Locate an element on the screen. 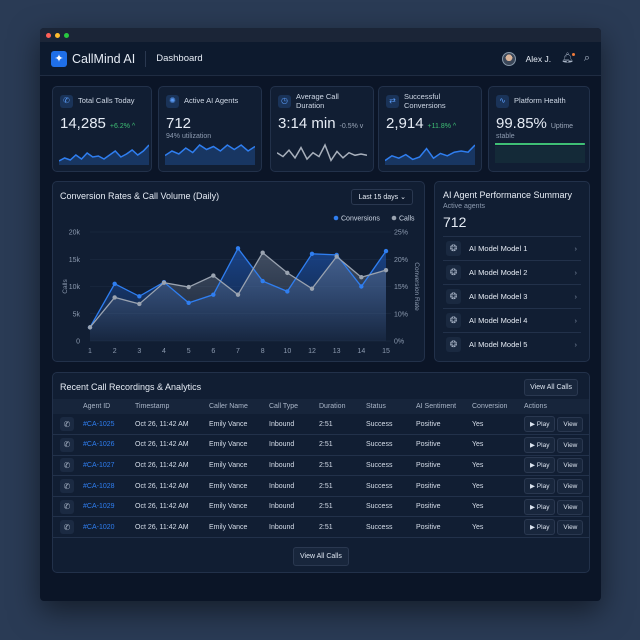 The image size is (640, 640). kpi-label: Platform Health is located at coordinates (540, 101).